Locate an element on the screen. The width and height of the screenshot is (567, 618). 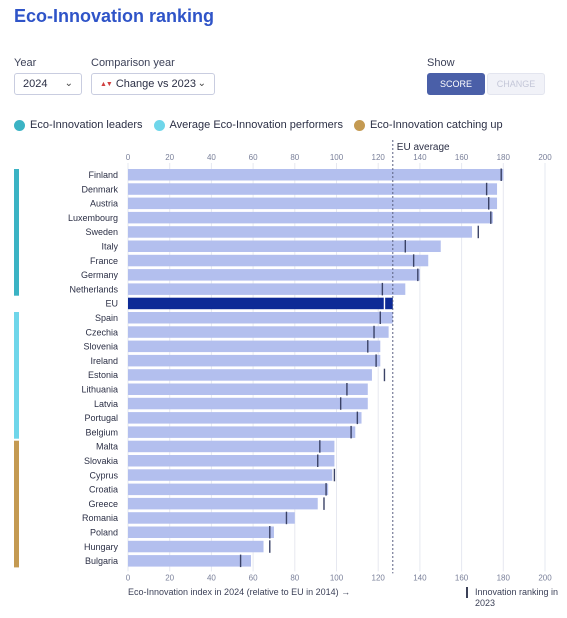
x-tick-label-bottom: 60 is located at coordinates (253, 577).